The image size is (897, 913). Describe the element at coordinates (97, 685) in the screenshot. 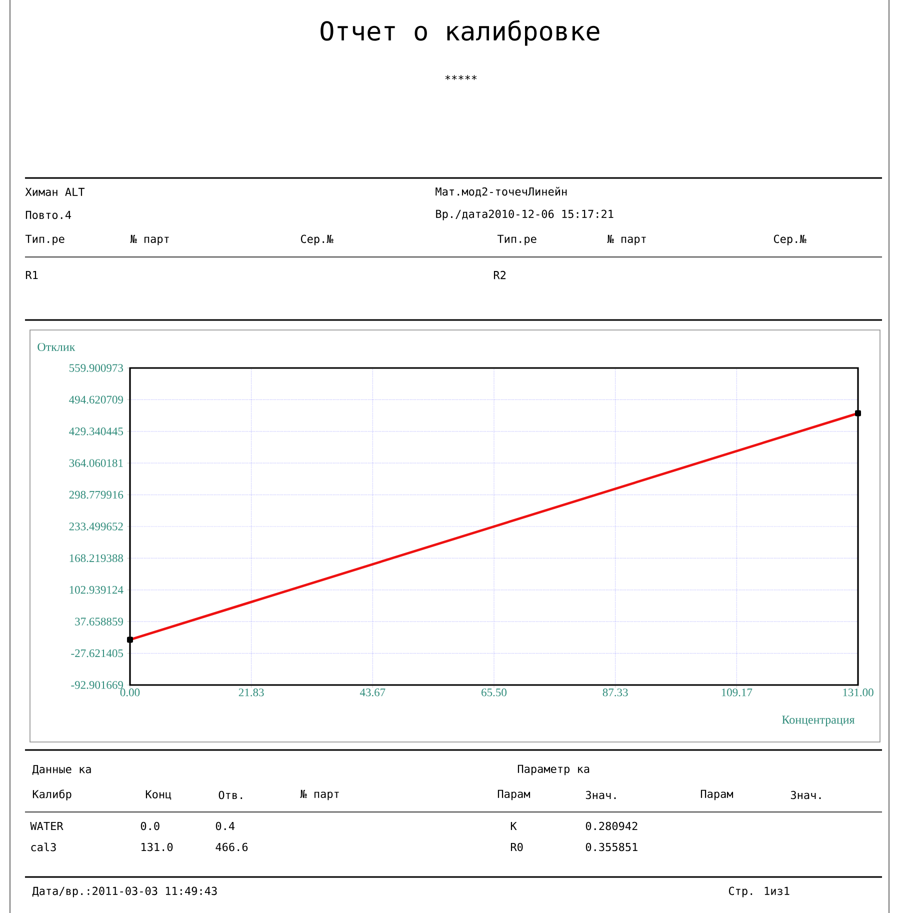

I see `y-tick-label: -92.901669` at that location.